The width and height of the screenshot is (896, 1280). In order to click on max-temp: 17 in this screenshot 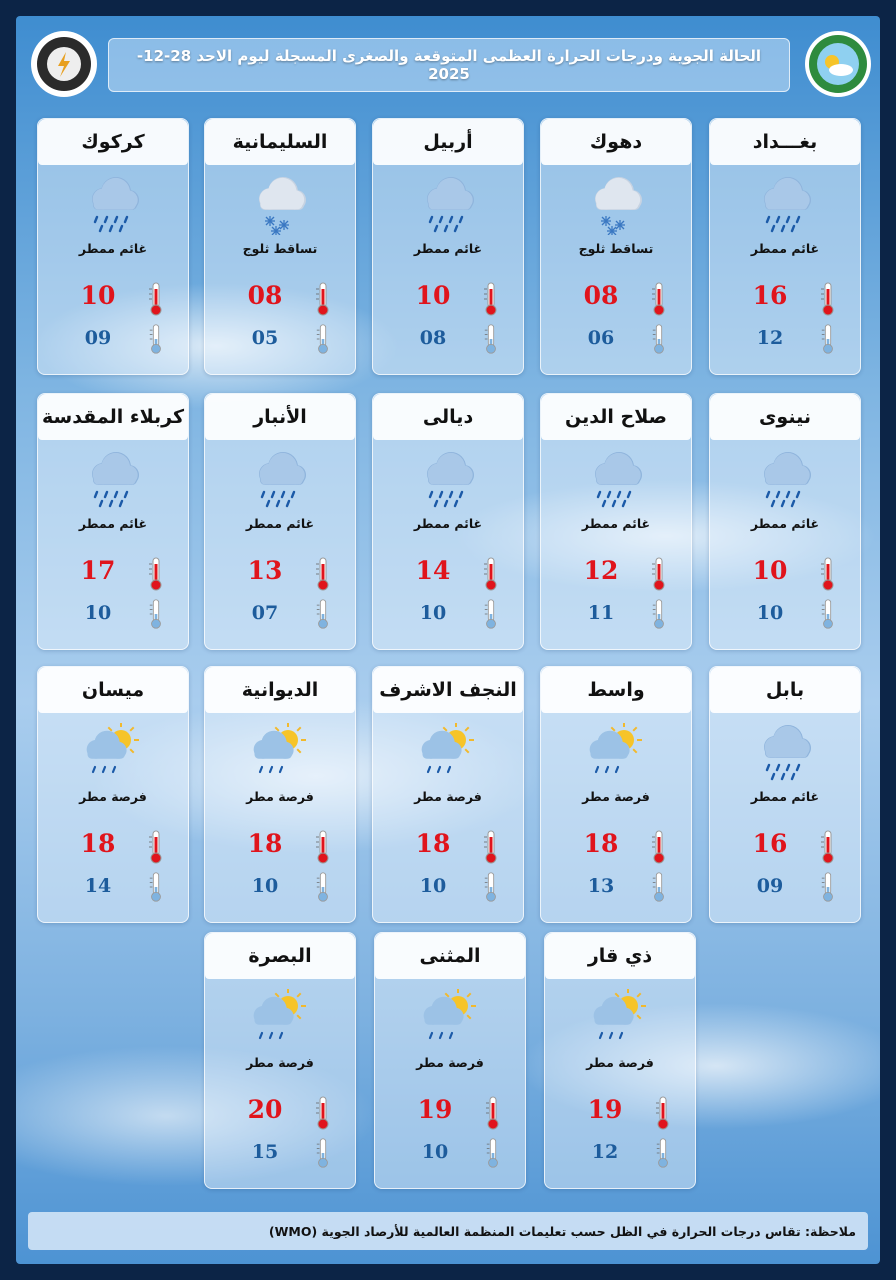, I will do `click(98, 570)`.